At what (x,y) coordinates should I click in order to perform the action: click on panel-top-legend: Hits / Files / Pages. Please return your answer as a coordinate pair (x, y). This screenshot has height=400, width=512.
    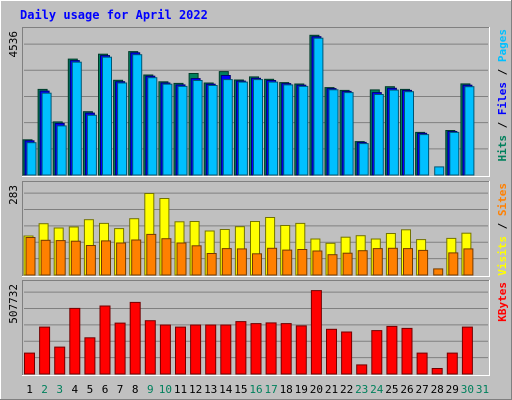
    Looking at the image, I should click on (502, 95).